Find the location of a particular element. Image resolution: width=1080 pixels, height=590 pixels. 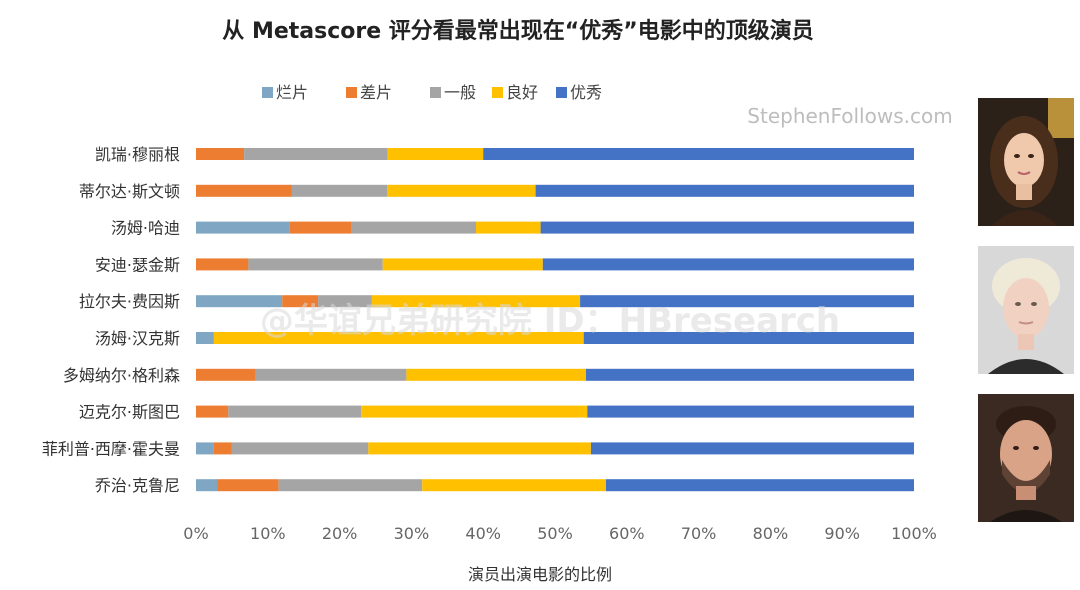

x-axis-ticks: 0% 10% 20% 30% 40% 50% 60% 70% 80% 90% 100% is located at coordinates (560, 533).